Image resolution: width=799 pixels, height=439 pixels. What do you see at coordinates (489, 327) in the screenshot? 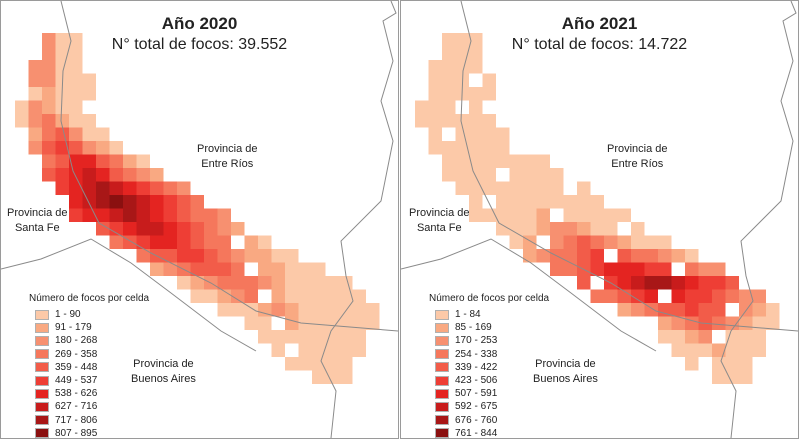
I see `legend-item: 85 - 169` at bounding box center [489, 327].